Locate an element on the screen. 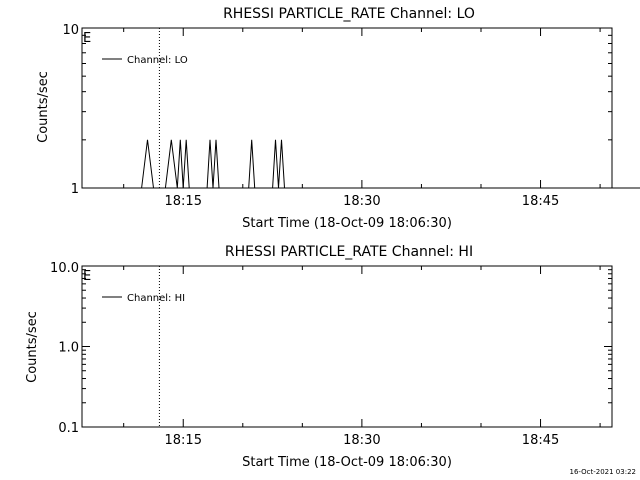 This screenshot has width=640, height=480. y-tick-label-lo: 1 is located at coordinates (75, 189).